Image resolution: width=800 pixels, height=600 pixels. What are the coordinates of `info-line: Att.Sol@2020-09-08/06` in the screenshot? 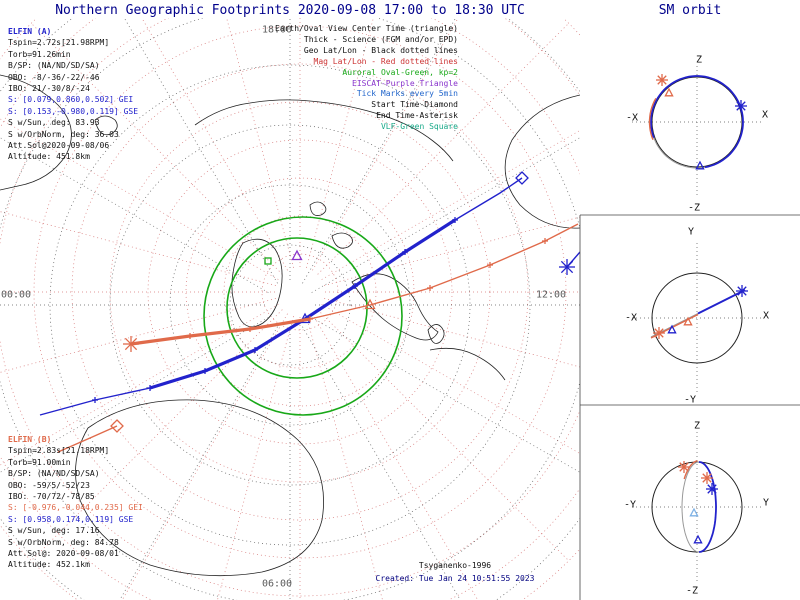 It's located at (59, 146).